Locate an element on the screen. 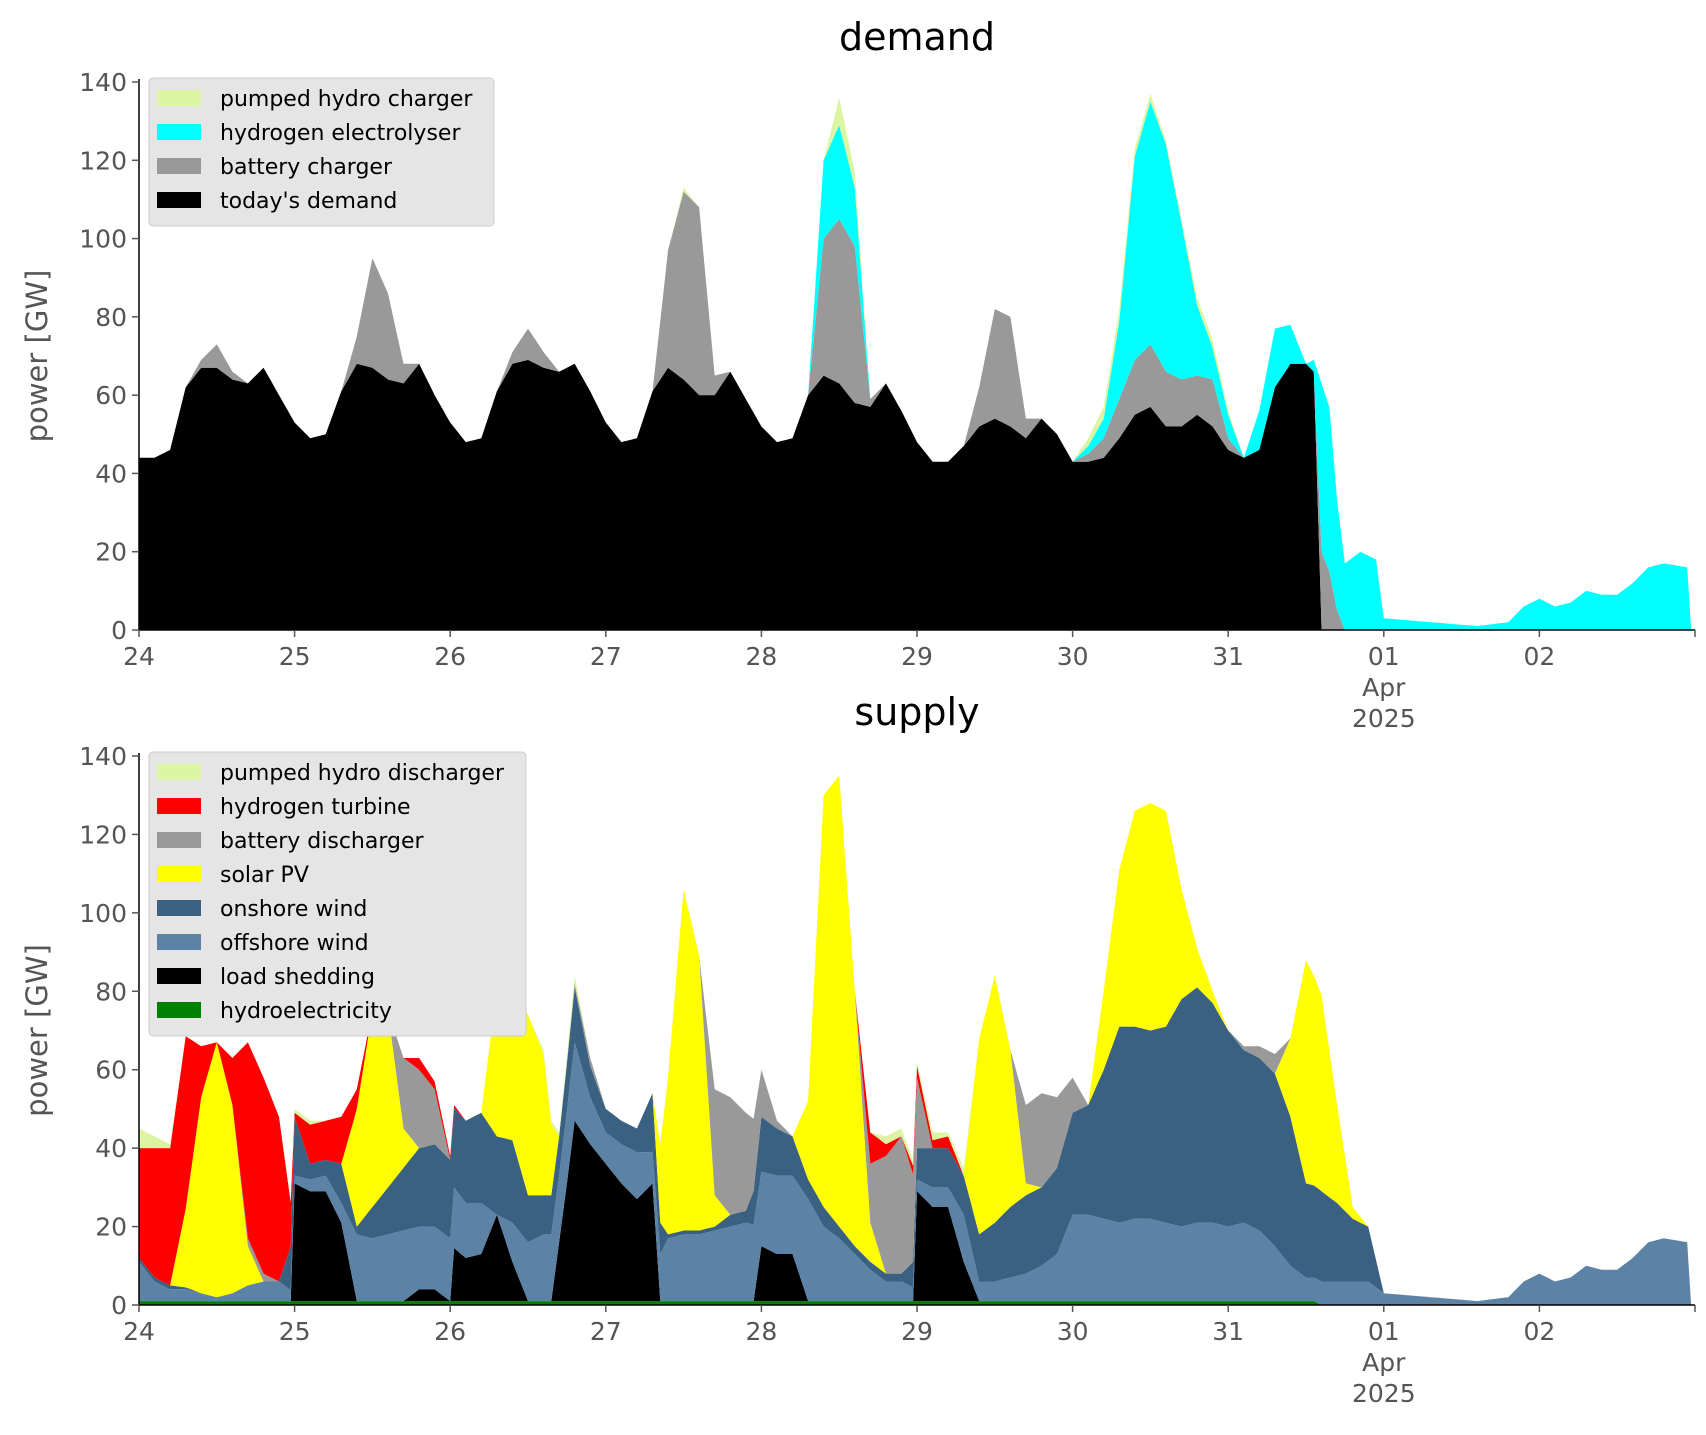 The image size is (1706, 1435). legend-swatch-load-shedding is located at coordinates (179, 976).